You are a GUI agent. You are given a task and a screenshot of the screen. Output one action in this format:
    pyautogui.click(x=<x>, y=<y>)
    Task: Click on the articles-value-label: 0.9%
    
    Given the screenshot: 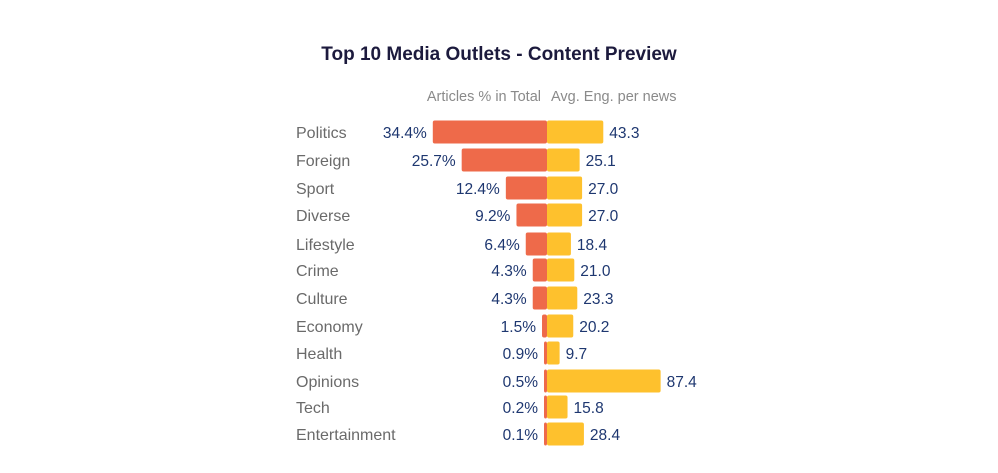 What is the action you would take?
    pyautogui.click(x=521, y=354)
    